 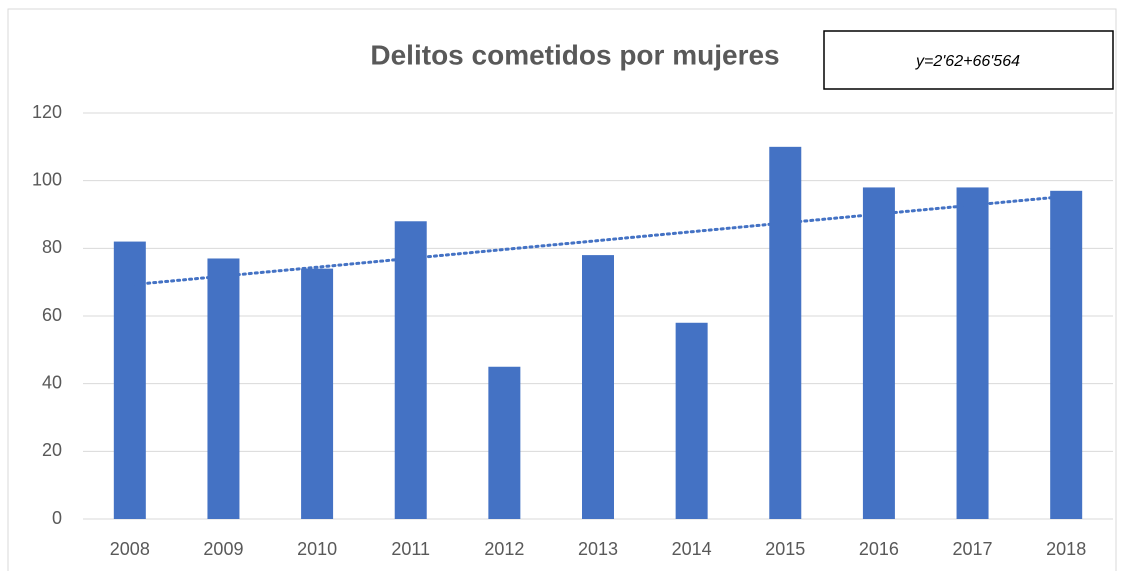 I want to click on x-tick-label: 2014, so click(x=692, y=549).